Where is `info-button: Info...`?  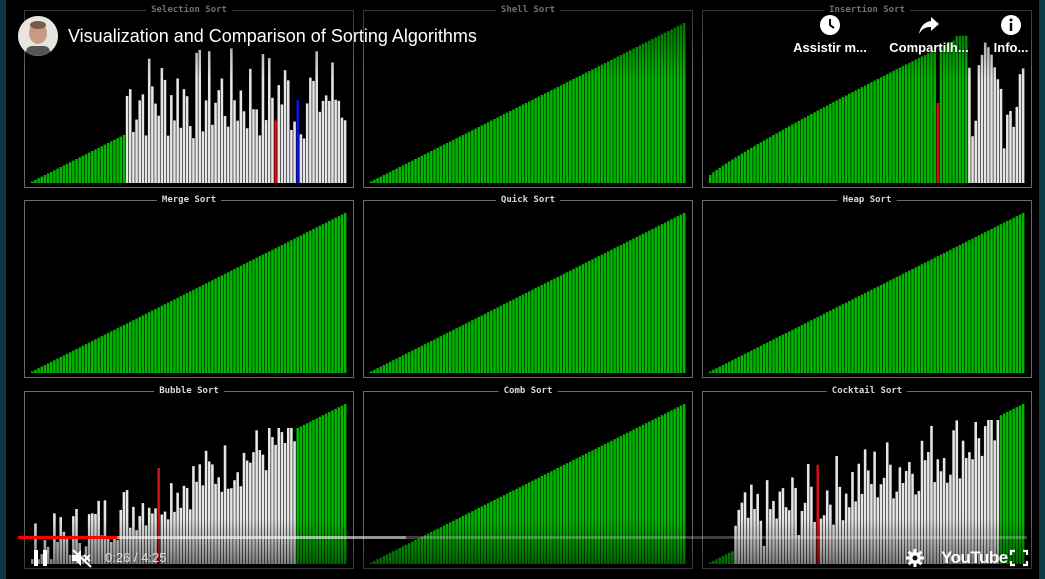 info-button: Info... is located at coordinates (1011, 34).